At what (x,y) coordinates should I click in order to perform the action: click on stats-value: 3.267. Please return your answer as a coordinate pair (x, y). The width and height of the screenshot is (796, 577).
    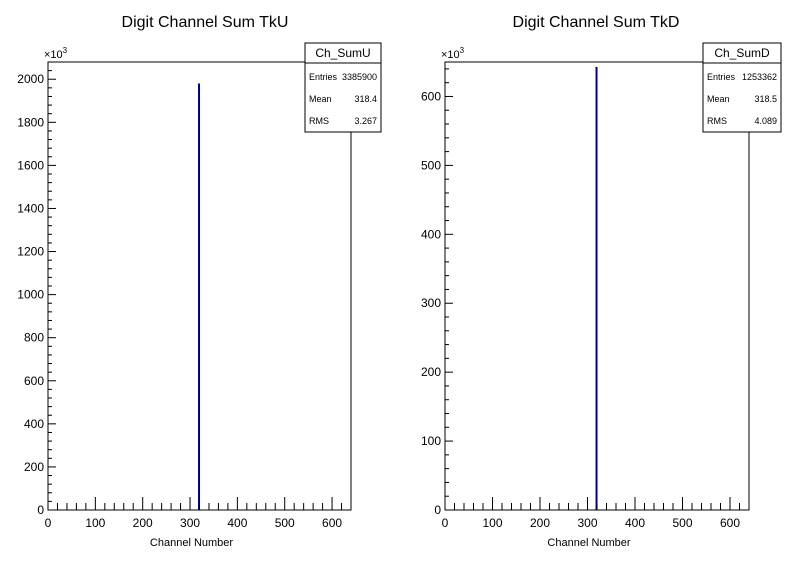
    Looking at the image, I should click on (365, 121).